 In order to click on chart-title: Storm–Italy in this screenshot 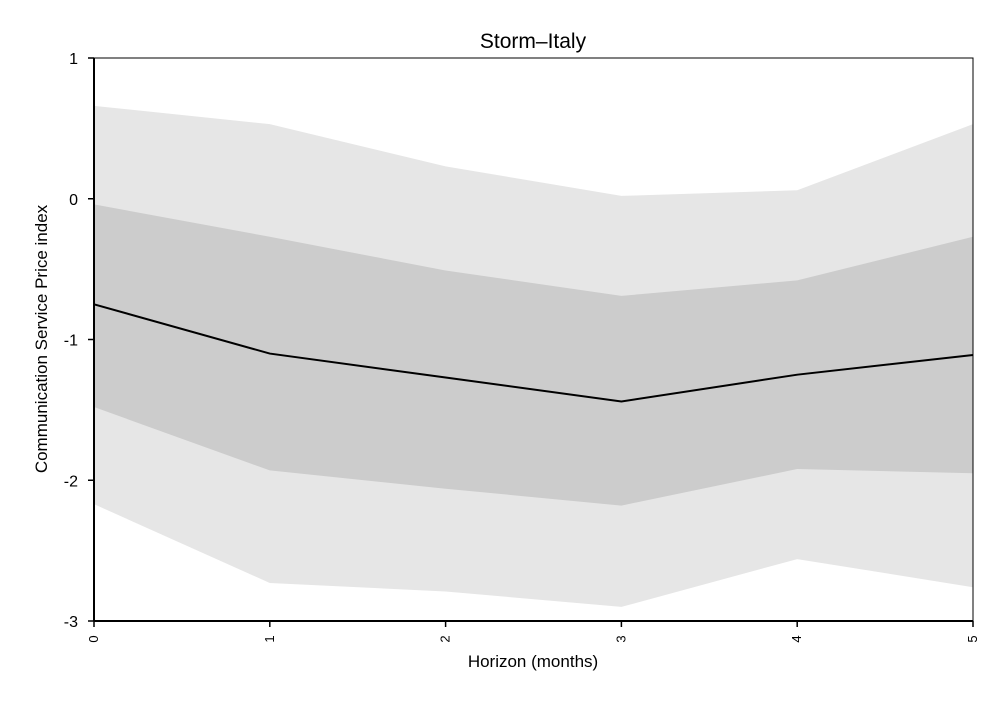, I will do `click(533, 41)`.